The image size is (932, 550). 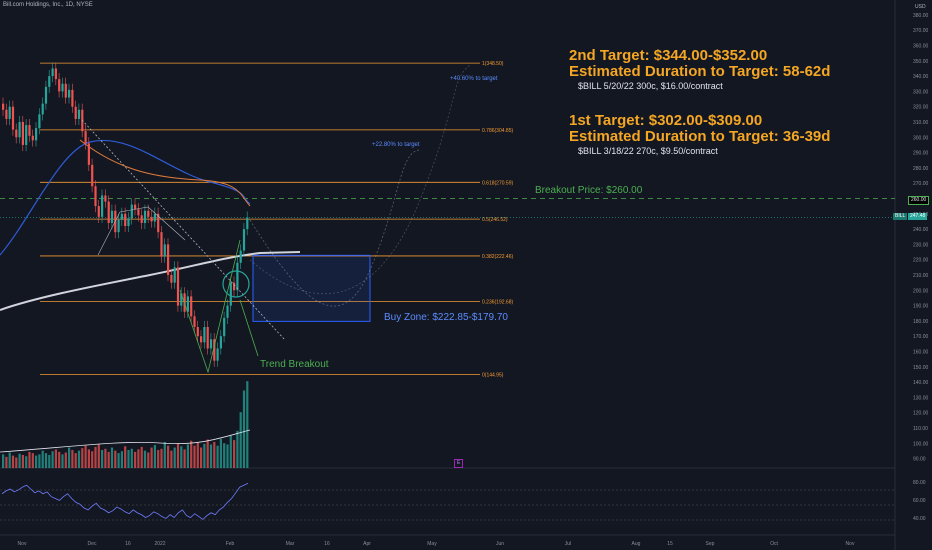 What do you see at coordinates (311, 288) in the screenshot?
I see `buy-zone-box` at bounding box center [311, 288].